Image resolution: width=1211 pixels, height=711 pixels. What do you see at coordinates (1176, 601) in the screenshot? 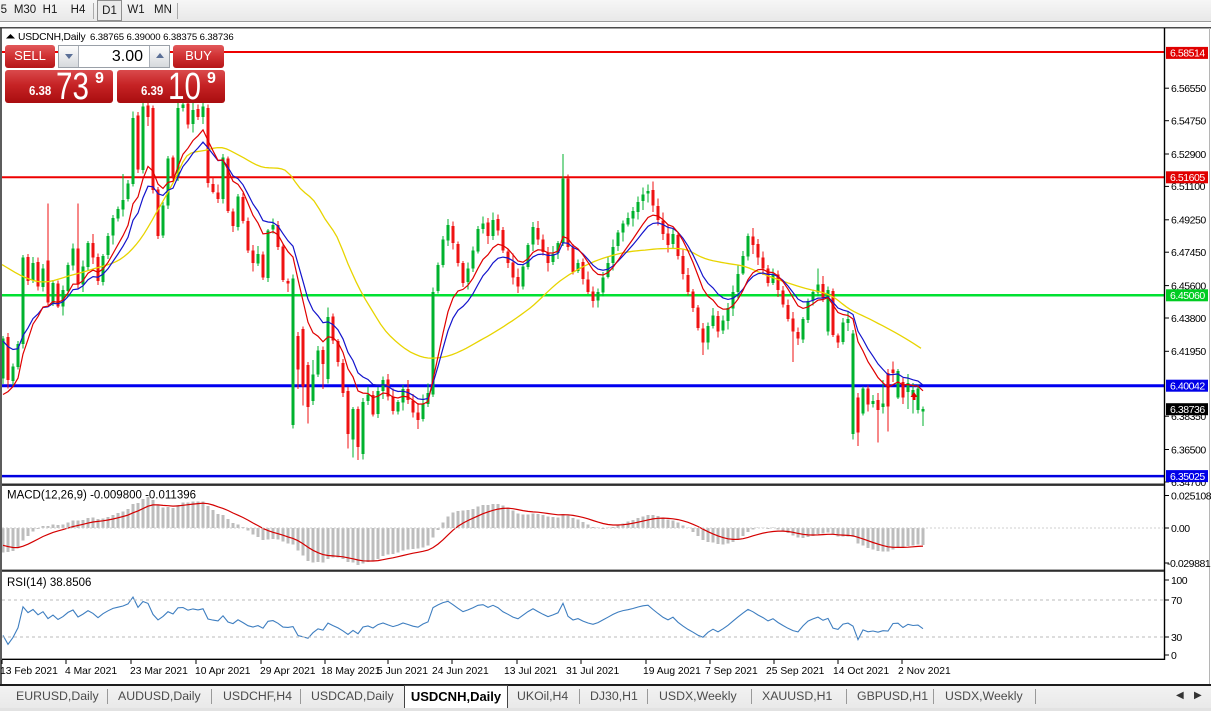
I see `svg-text: 70` at bounding box center [1176, 601].